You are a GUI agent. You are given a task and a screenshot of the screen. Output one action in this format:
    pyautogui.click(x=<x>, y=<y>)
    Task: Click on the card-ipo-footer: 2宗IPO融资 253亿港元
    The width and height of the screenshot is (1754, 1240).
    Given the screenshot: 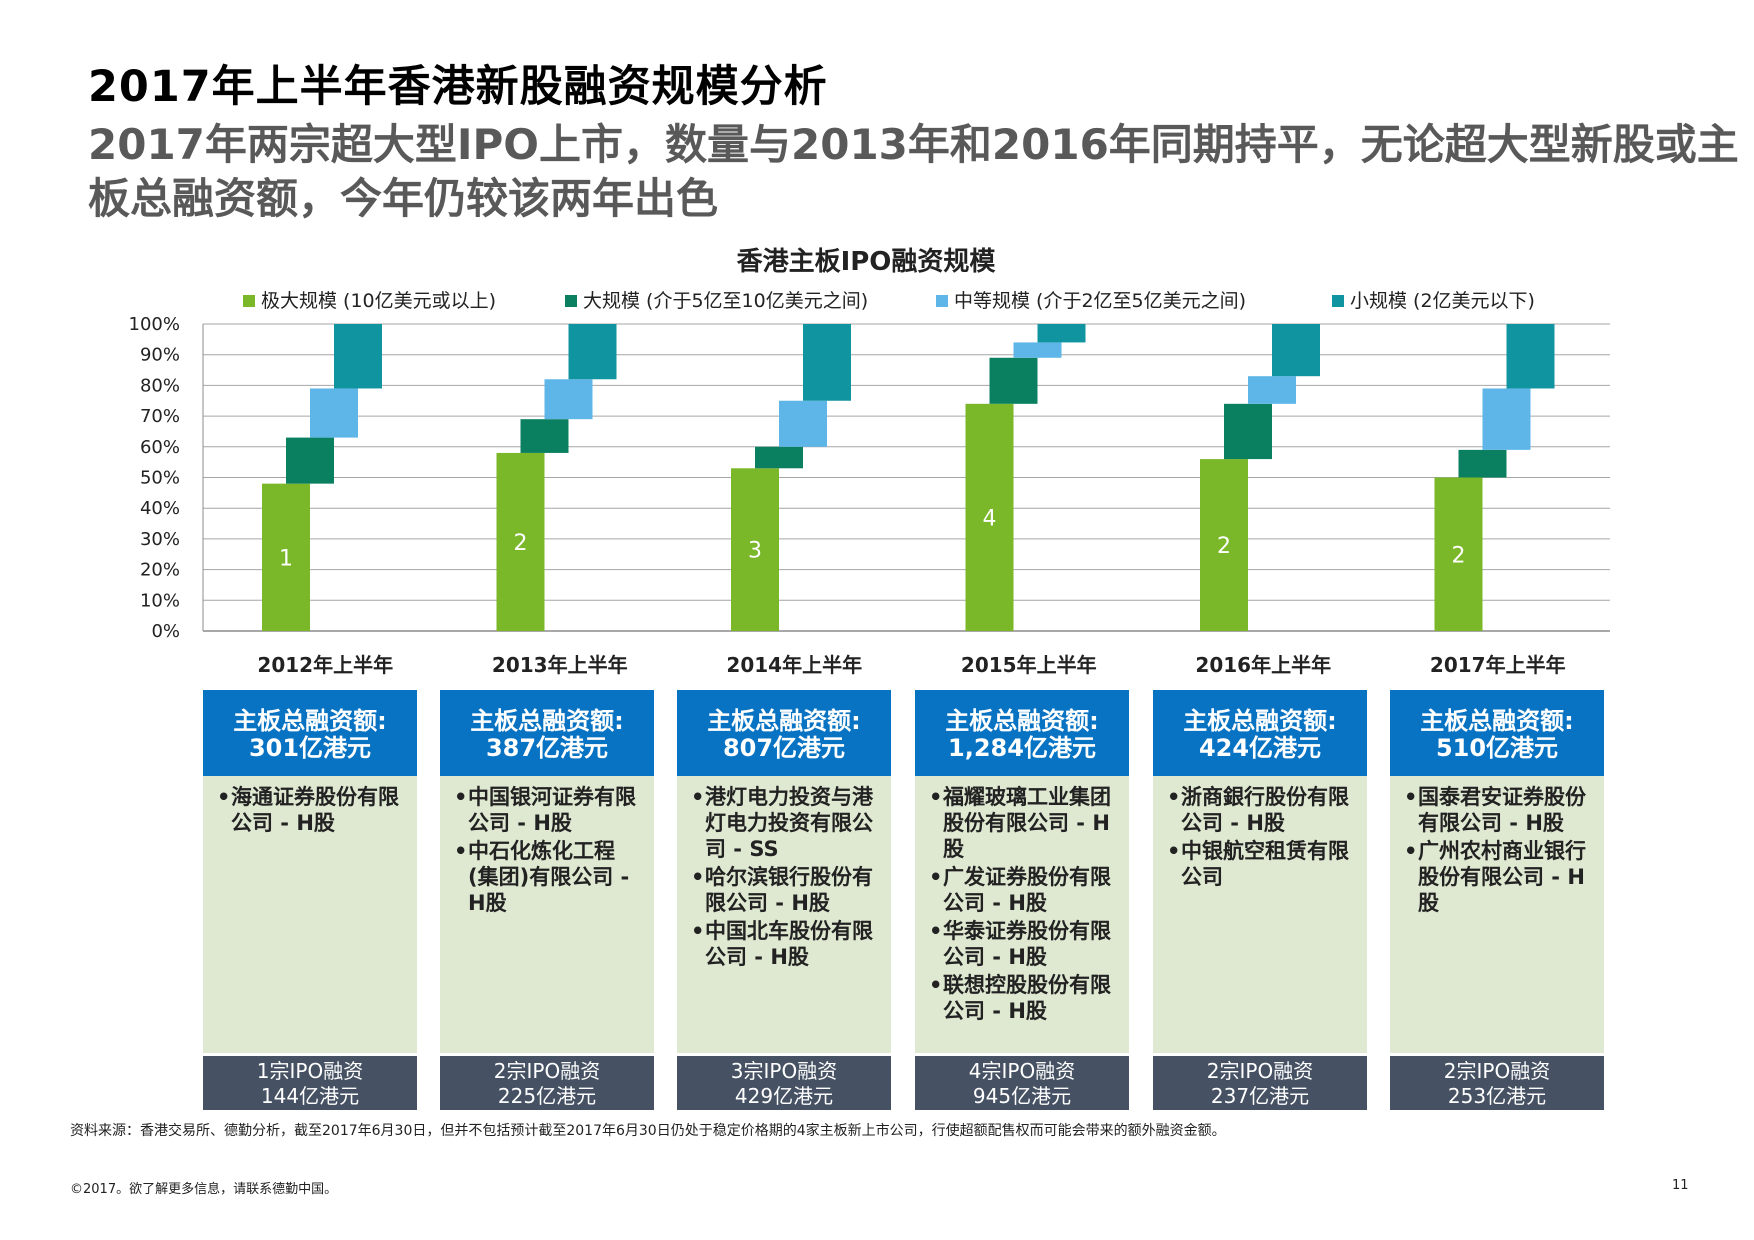 What is the action you would take?
    pyautogui.click(x=1497, y=1083)
    